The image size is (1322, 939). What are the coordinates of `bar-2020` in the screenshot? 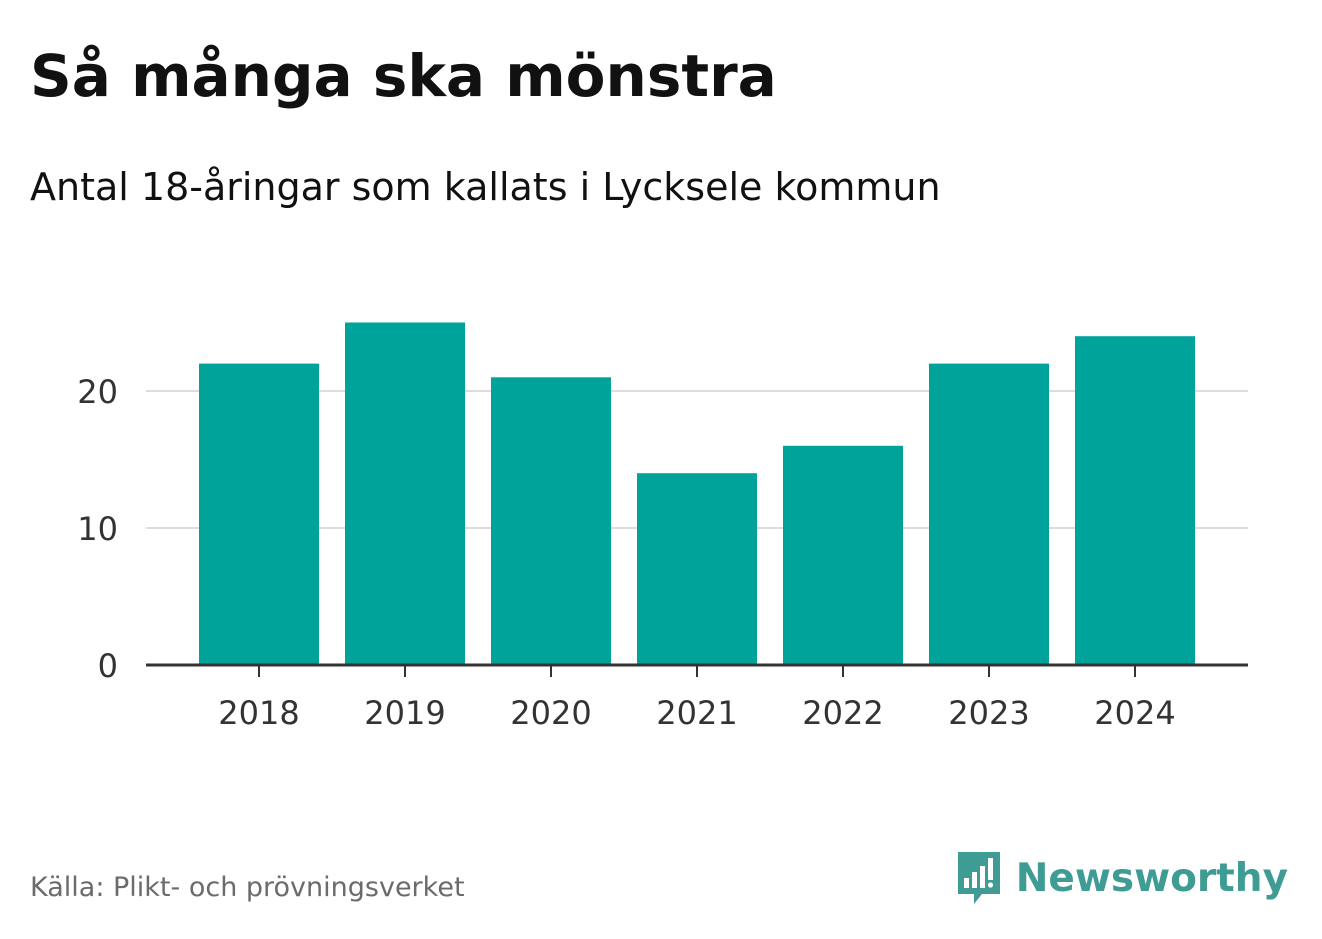 It's located at (551, 521).